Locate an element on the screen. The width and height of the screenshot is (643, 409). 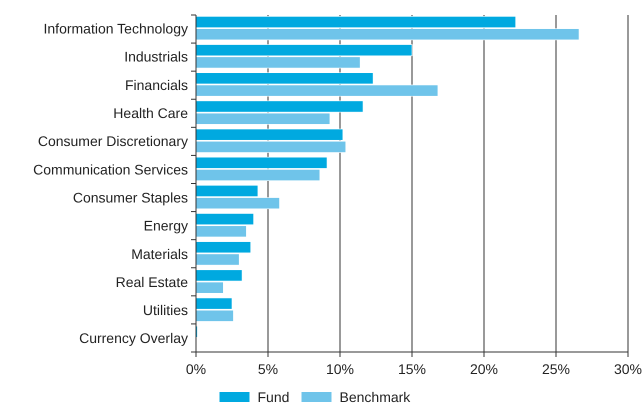
legend-label: Benchmark is located at coordinates (376, 397).